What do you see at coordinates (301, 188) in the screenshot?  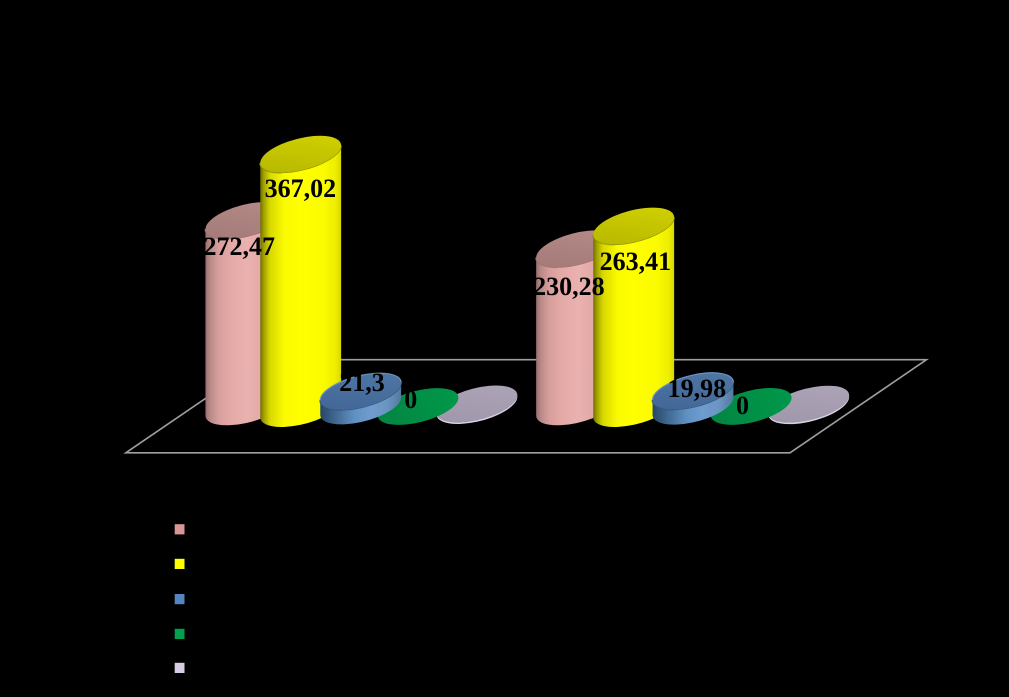 I see `svg-text: 367,02` at bounding box center [301, 188].